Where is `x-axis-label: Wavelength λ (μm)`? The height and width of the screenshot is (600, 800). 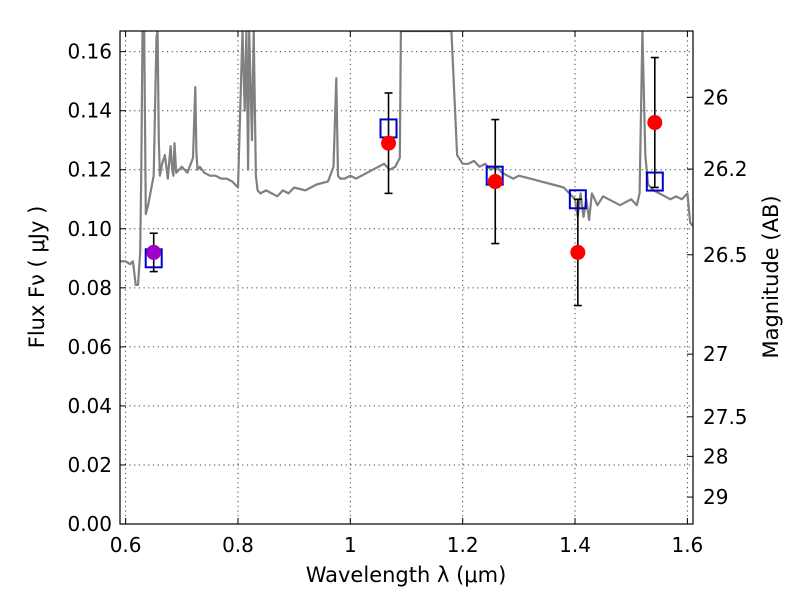
x-axis-label: Wavelength λ (μm) is located at coordinates (406, 575).